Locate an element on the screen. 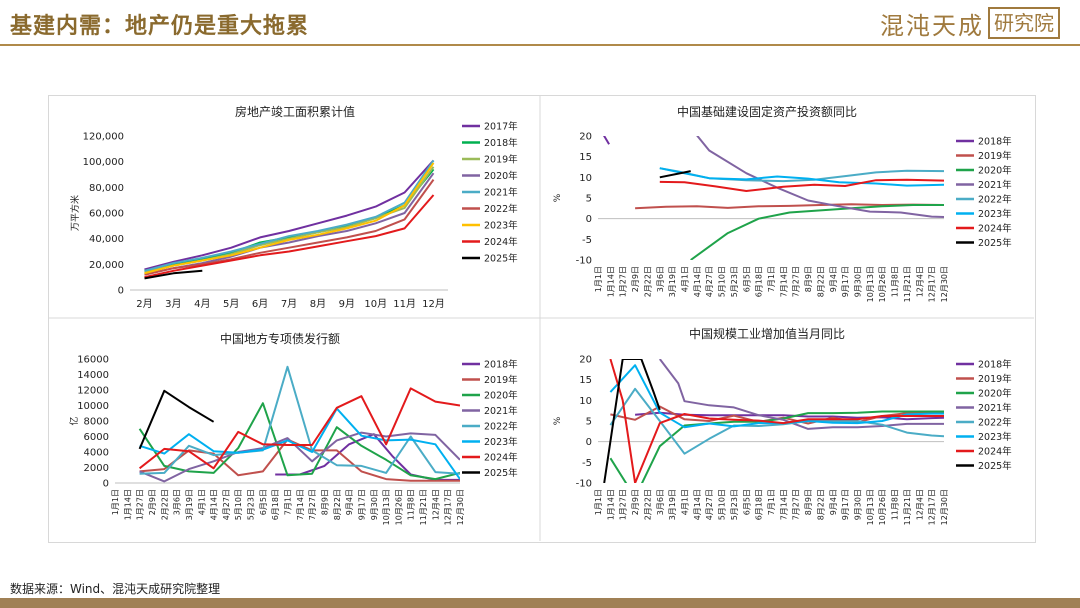  y-tick-label: -5 is located at coordinates (587, 463).